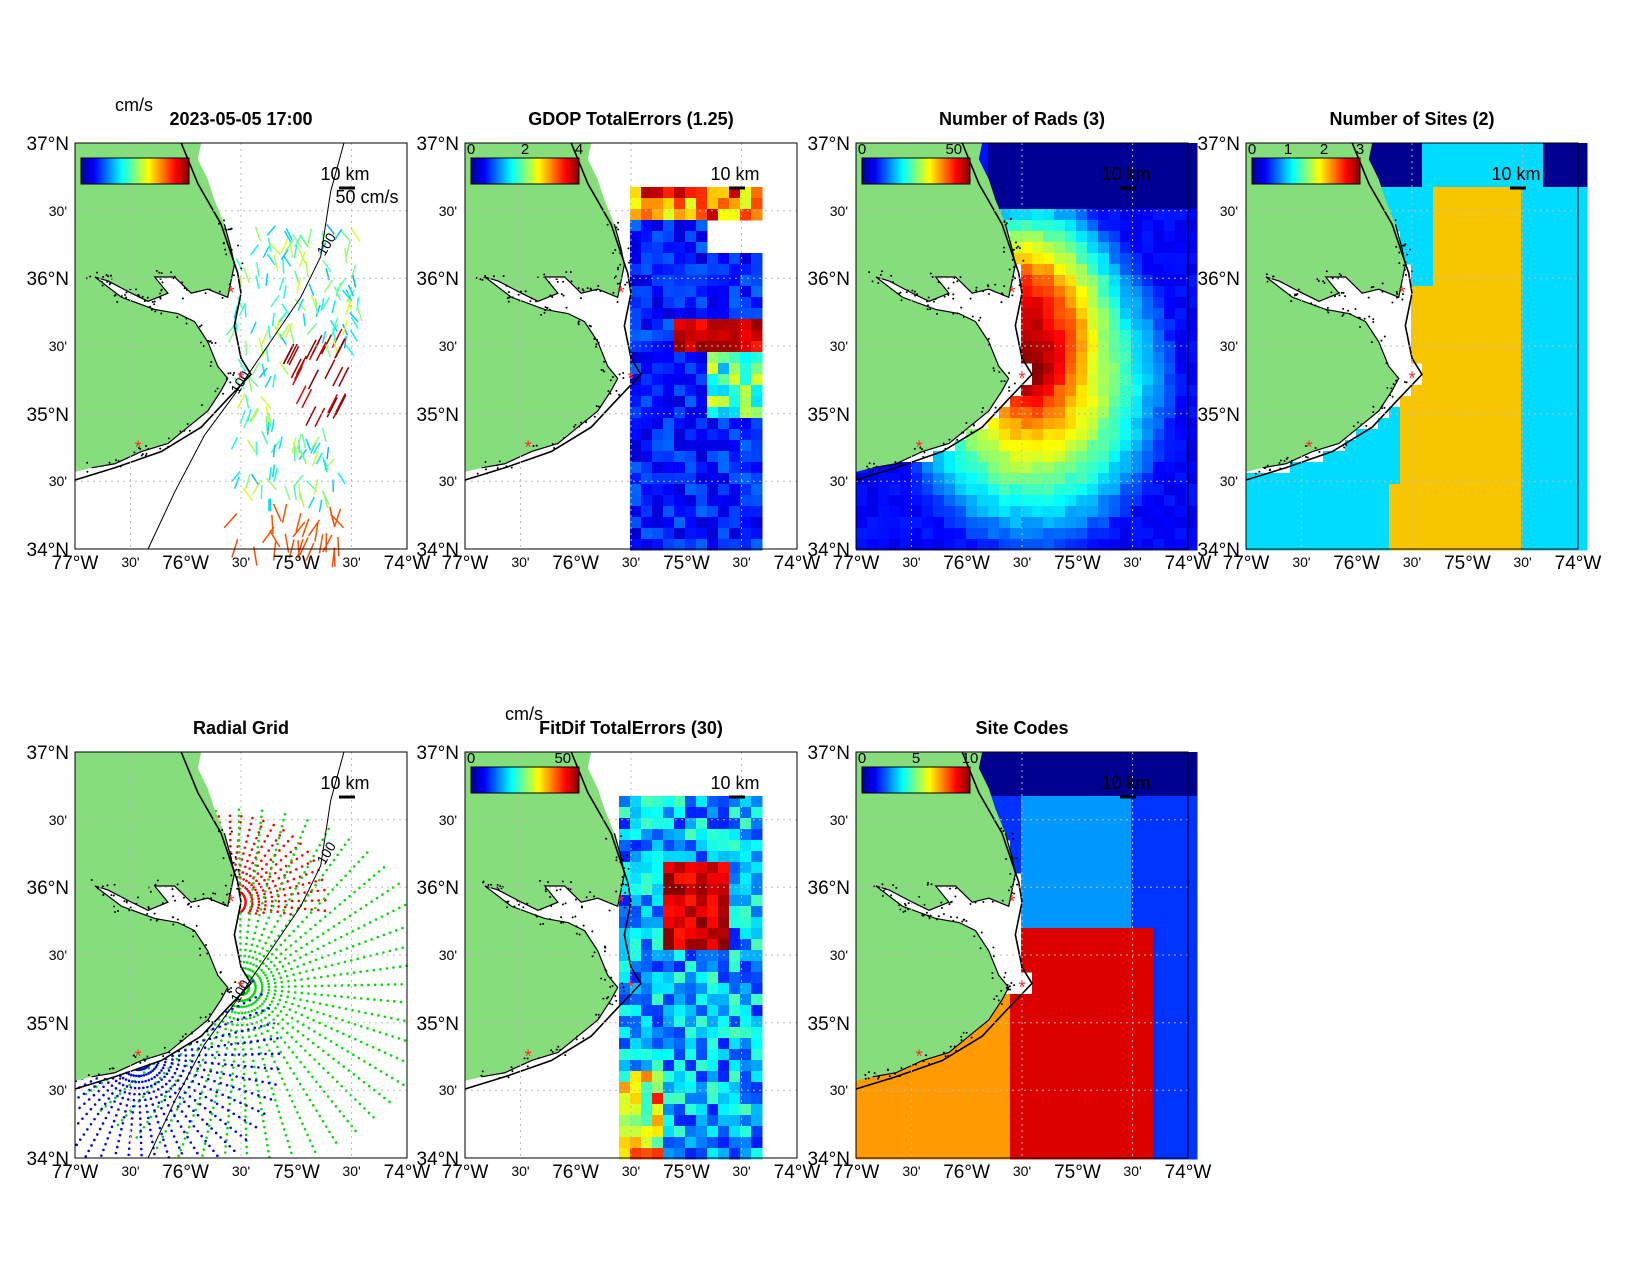  What do you see at coordinates (630, 119) in the screenshot?
I see `panel-title: GDOP TotalErrors (1.25)` at bounding box center [630, 119].